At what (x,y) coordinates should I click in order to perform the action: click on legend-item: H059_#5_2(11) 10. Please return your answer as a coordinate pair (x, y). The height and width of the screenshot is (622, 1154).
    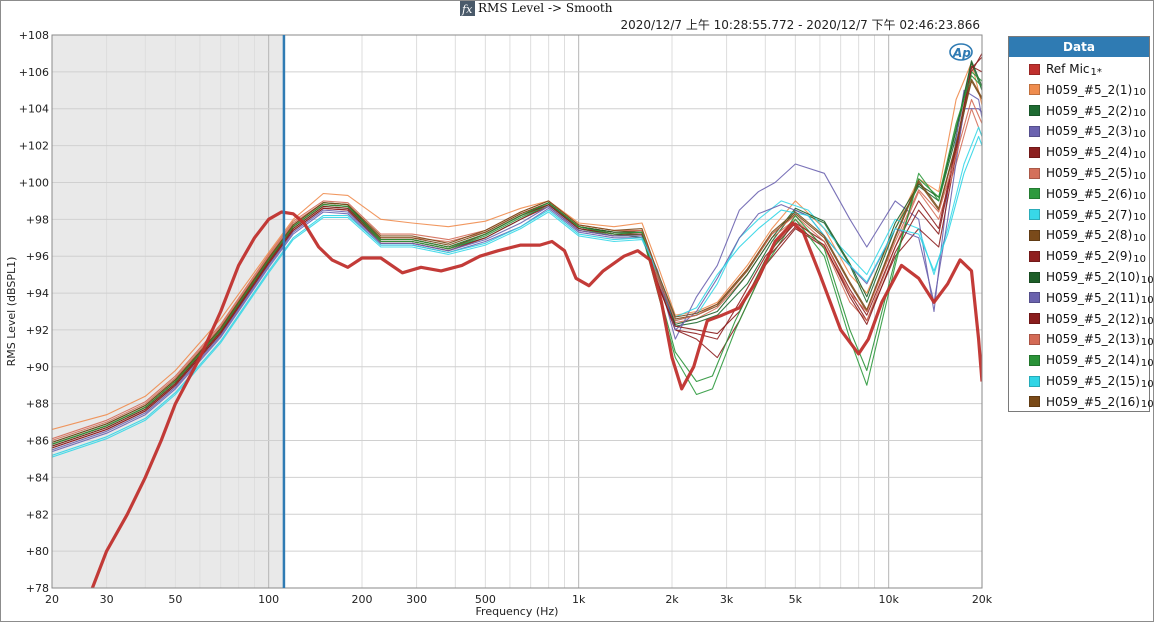
    Looking at the image, I should click on (1091, 298).